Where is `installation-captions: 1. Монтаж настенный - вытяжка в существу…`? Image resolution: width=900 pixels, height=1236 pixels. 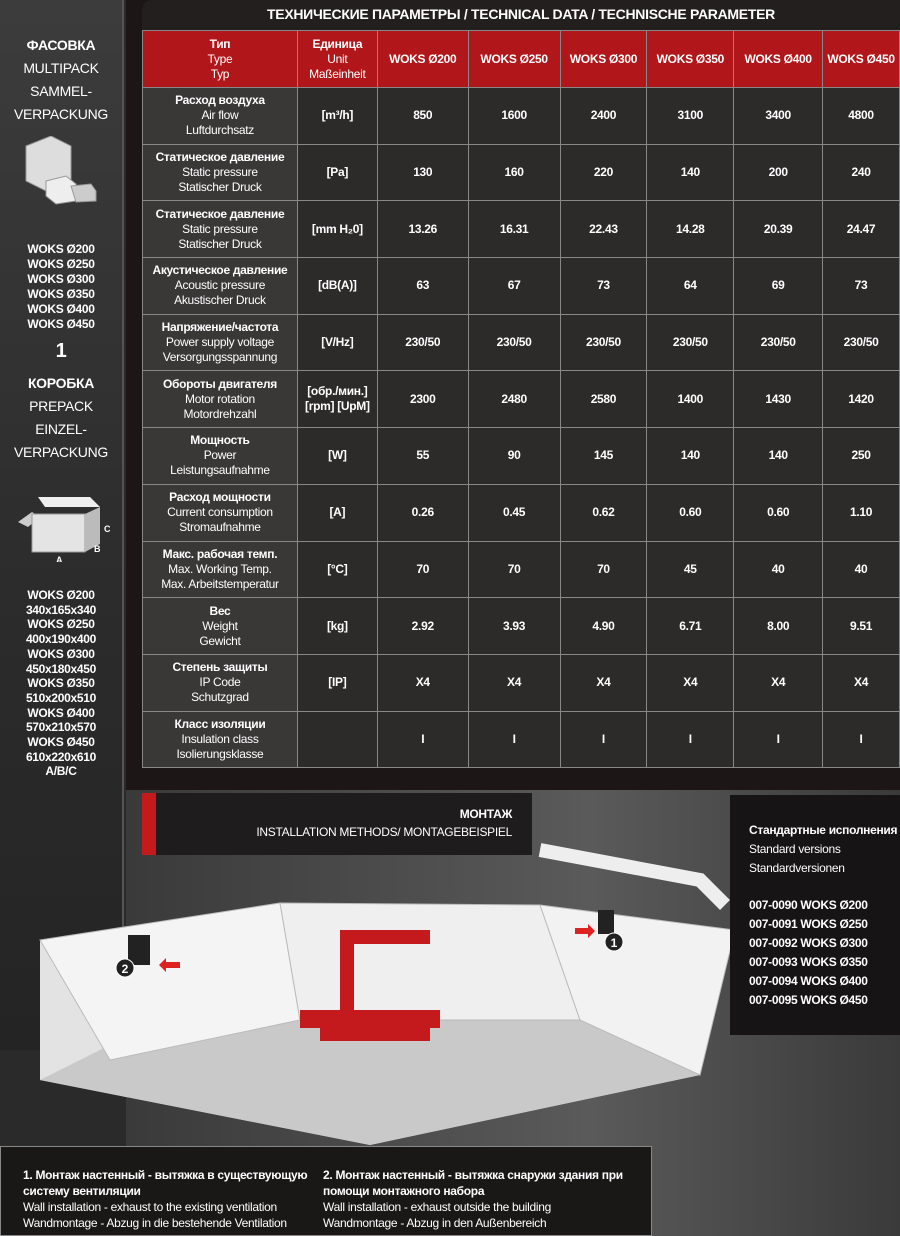 installation-captions: 1. Монтаж настенный - вытяжка в существу… is located at coordinates (326, 1191).